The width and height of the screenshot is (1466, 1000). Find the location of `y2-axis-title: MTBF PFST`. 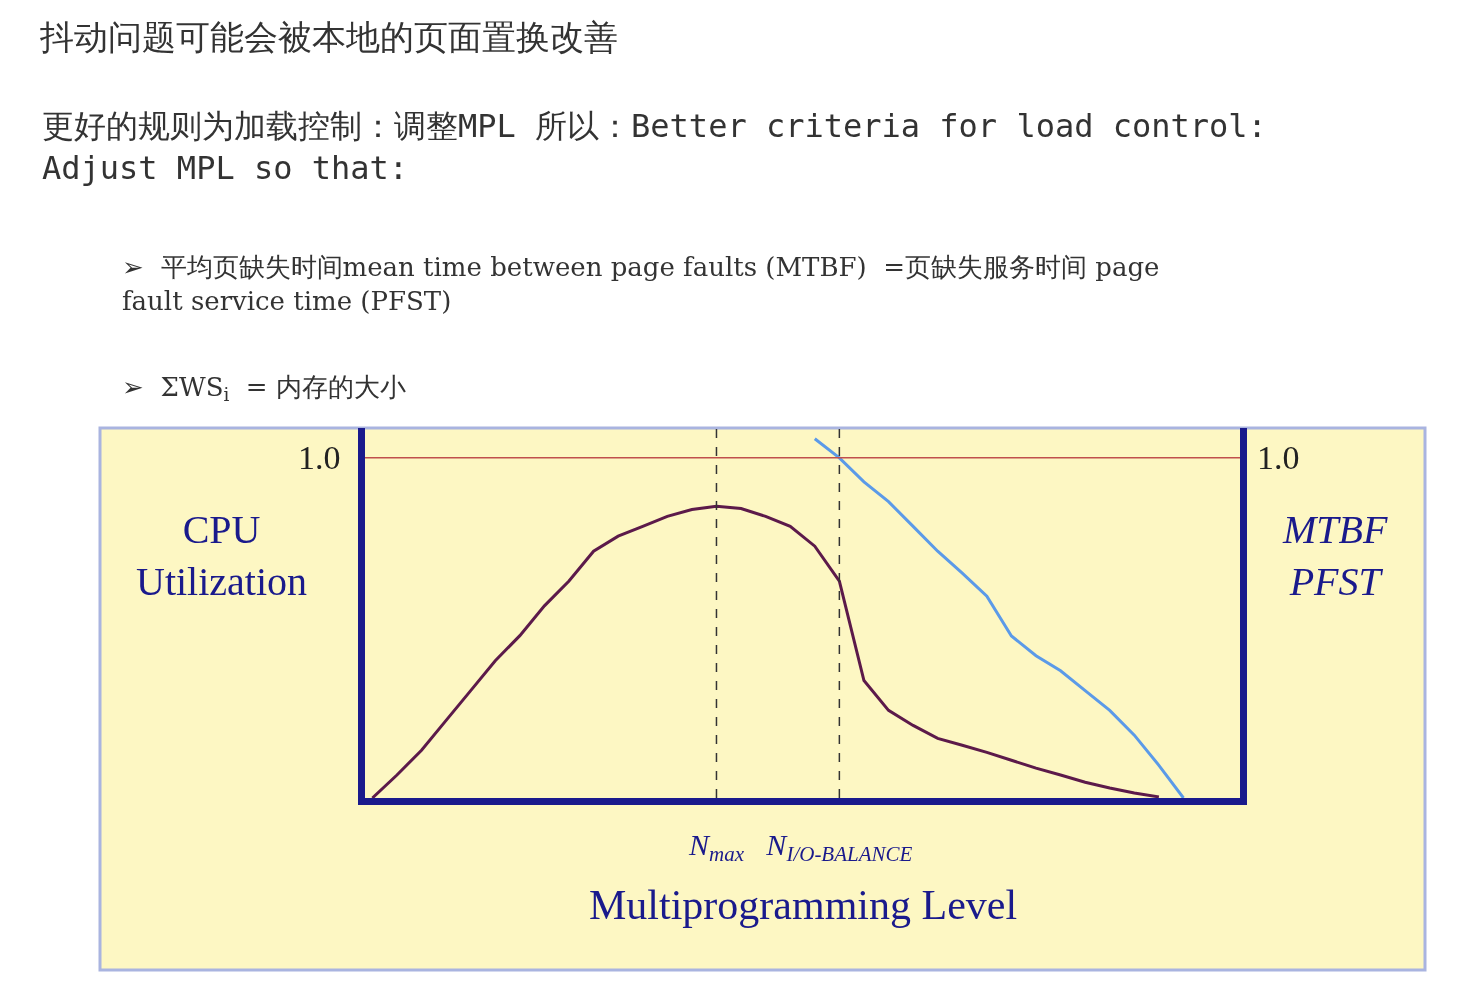

y2-axis-title: MTBF PFST is located at coordinates (1335, 555).